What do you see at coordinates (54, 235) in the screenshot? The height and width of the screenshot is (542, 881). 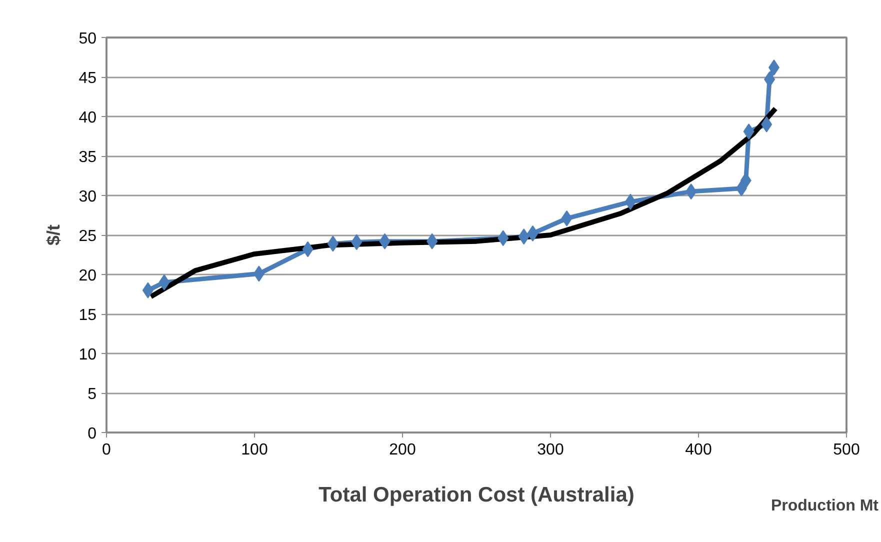 I see `y-axis-title: $/t` at bounding box center [54, 235].